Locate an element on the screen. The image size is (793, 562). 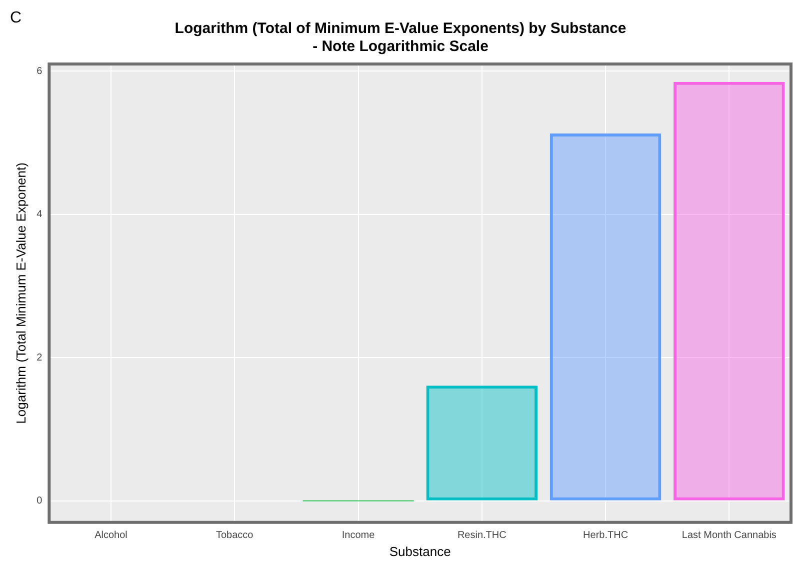
text: C is located at coordinates (16, 17).